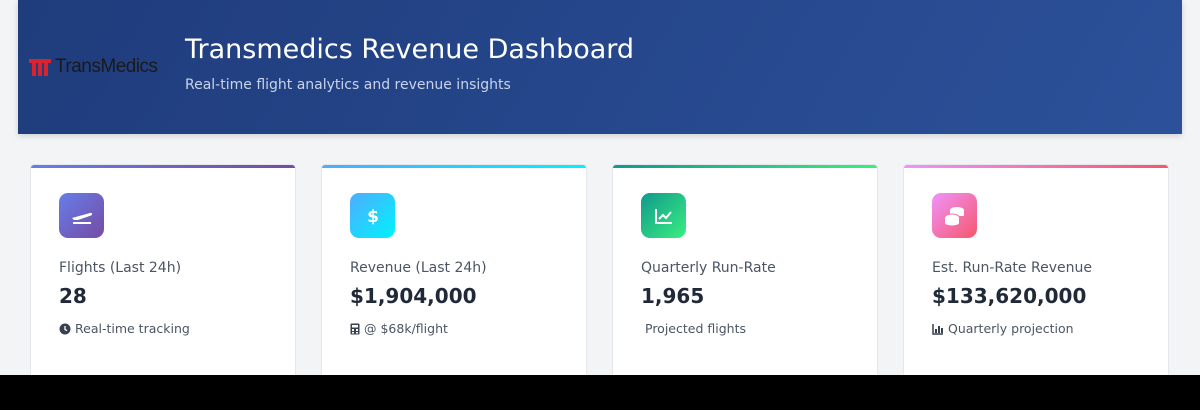 The image size is (1200, 410). What do you see at coordinates (40, 67) in the screenshot?
I see `logo-icon` at bounding box center [40, 67].